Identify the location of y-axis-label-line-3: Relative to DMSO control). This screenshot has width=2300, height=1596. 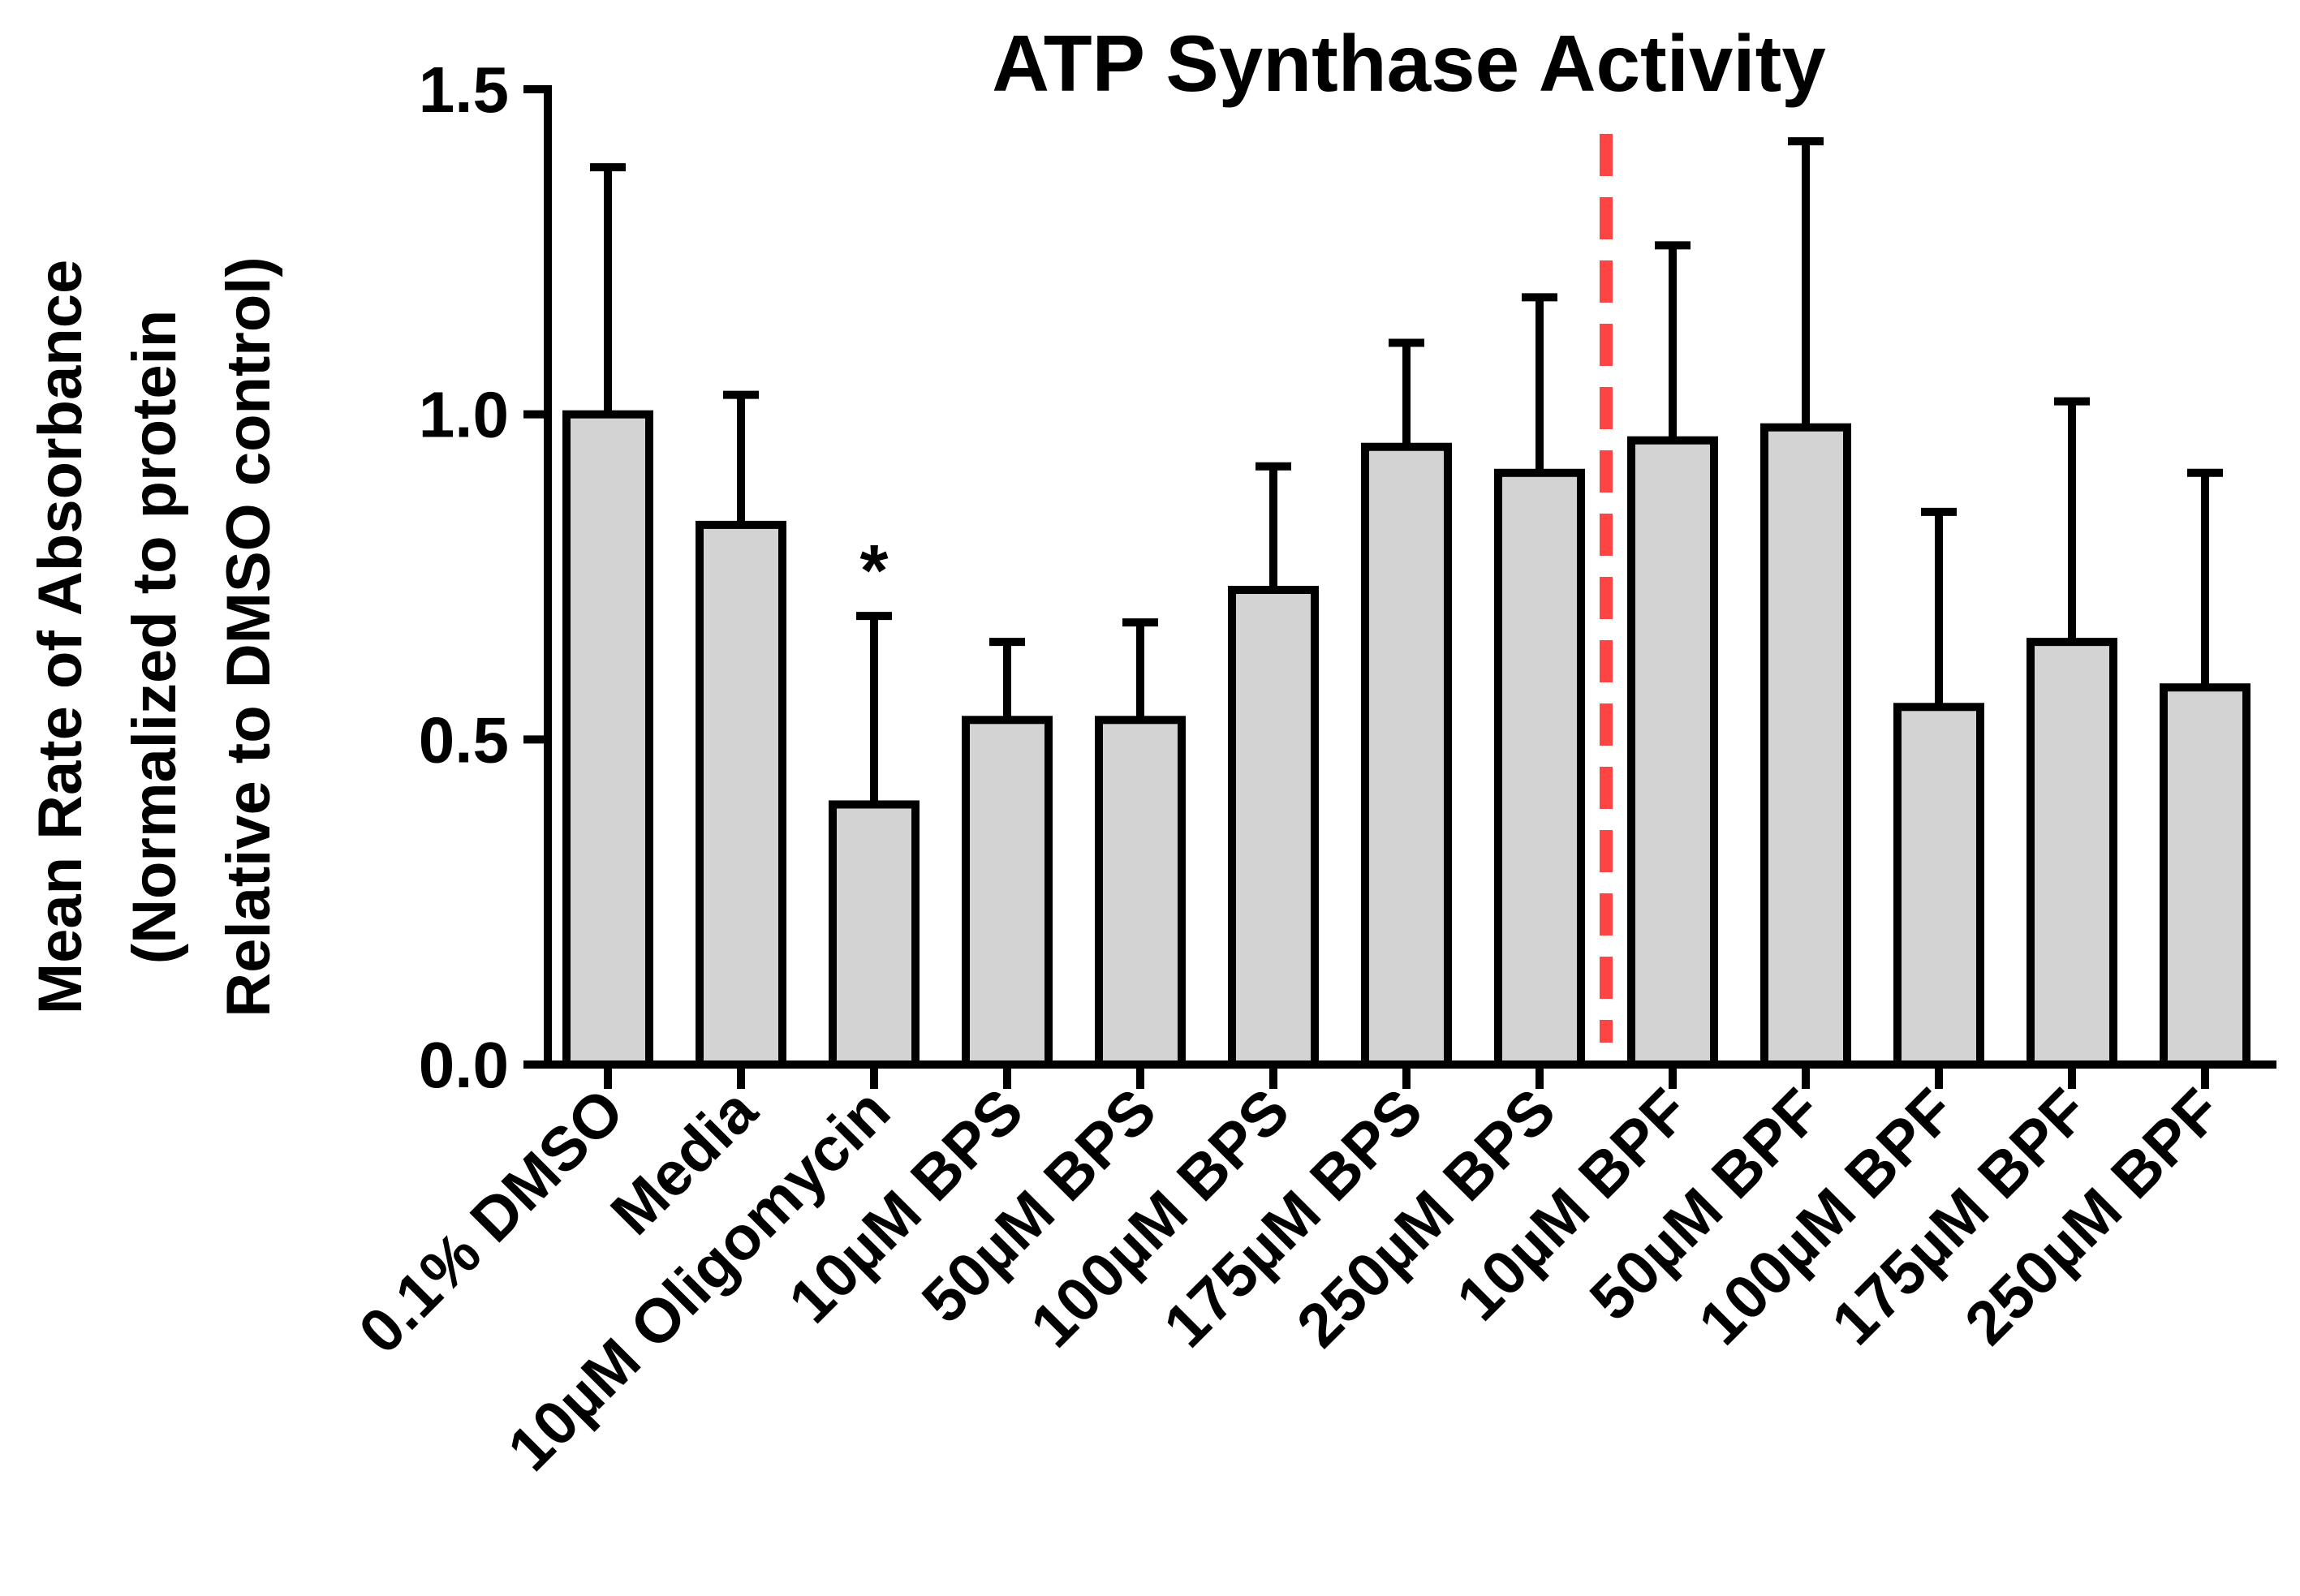
(249, 636).